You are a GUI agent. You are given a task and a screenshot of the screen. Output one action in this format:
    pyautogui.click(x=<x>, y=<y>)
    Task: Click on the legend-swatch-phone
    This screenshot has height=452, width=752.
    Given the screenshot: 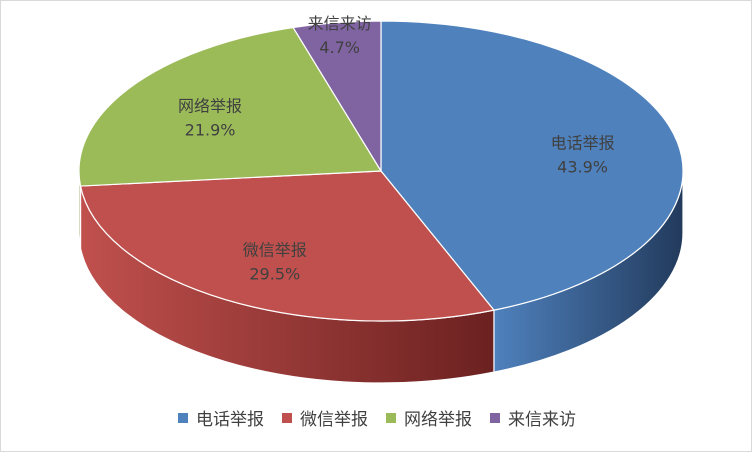 What is the action you would take?
    pyautogui.click(x=183, y=417)
    